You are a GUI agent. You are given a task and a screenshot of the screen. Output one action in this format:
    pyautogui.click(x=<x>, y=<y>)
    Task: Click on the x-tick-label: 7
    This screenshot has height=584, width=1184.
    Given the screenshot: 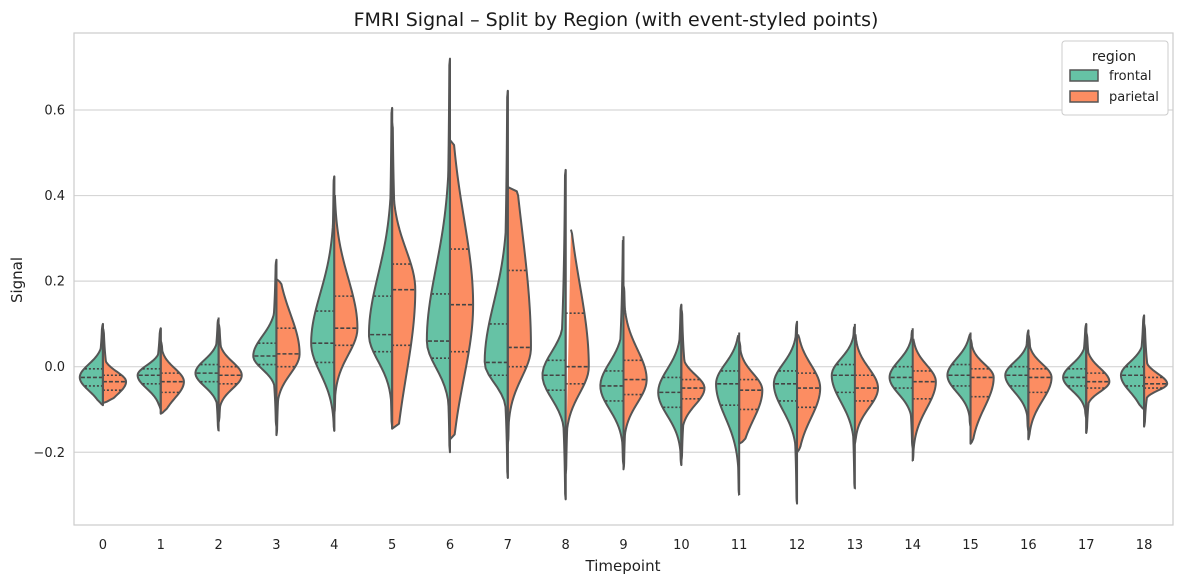 What is the action you would take?
    pyautogui.click(x=508, y=545)
    